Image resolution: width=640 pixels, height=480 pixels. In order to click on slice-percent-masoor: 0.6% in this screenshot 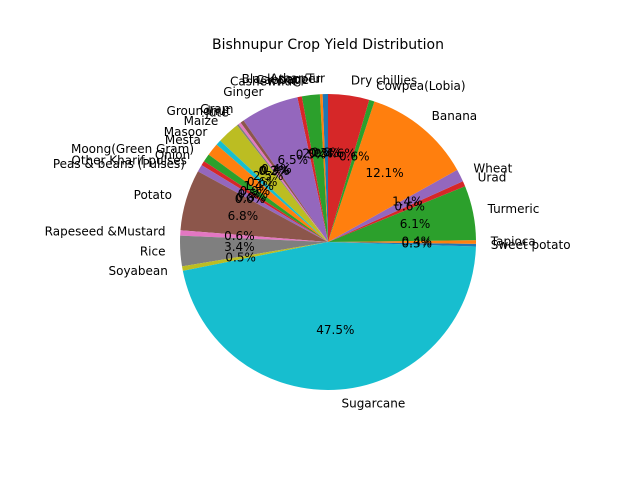, I will do `click(262, 182)`.